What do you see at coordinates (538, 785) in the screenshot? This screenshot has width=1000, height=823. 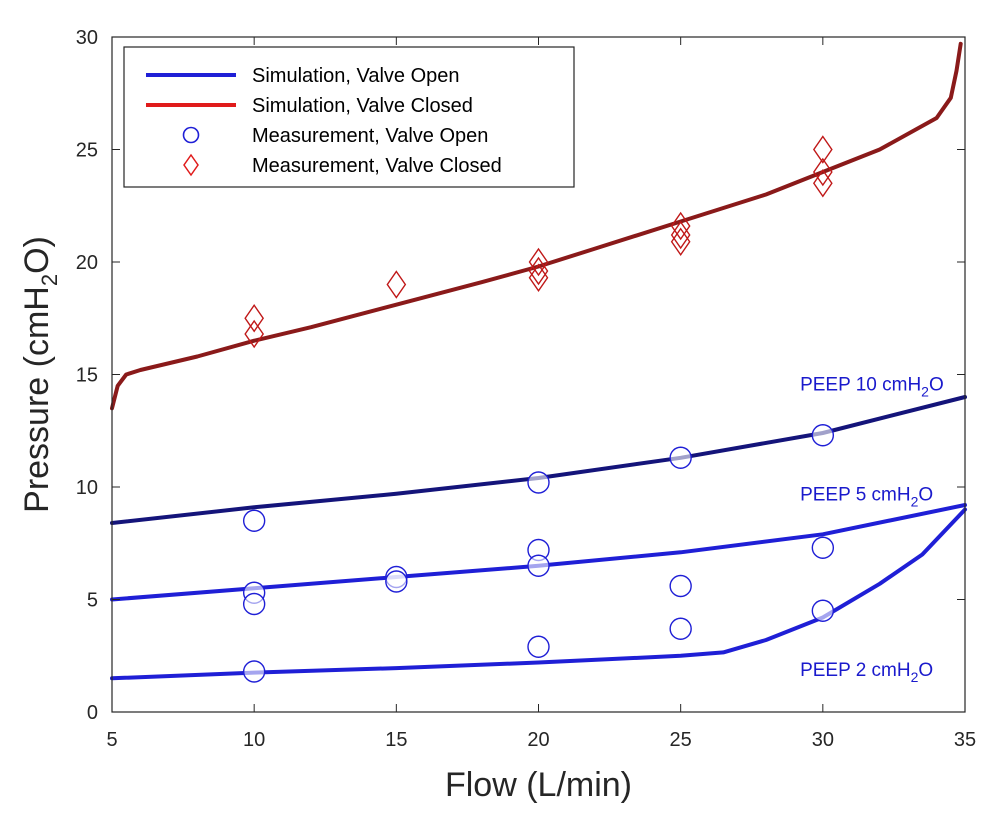 I see `x-axis-title: Flow (L/min)` at bounding box center [538, 785].